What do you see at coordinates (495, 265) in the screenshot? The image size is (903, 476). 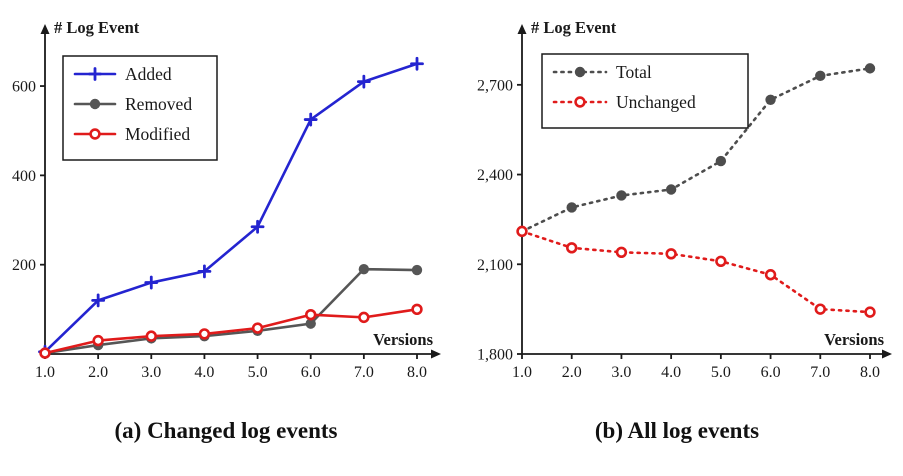 I see `svg-text: 2,100` at bounding box center [495, 265].